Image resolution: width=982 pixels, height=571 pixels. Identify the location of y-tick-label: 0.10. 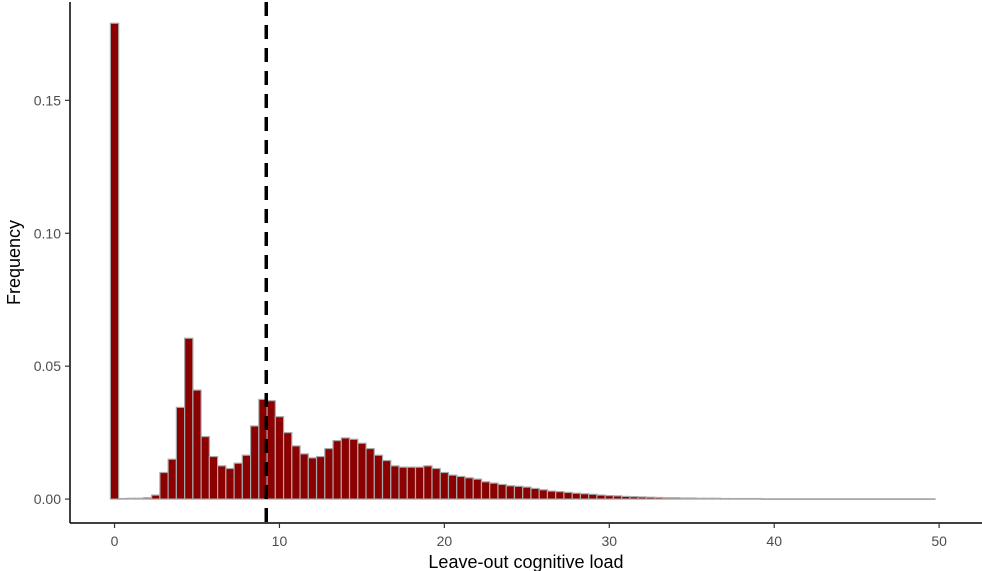
(47, 233).